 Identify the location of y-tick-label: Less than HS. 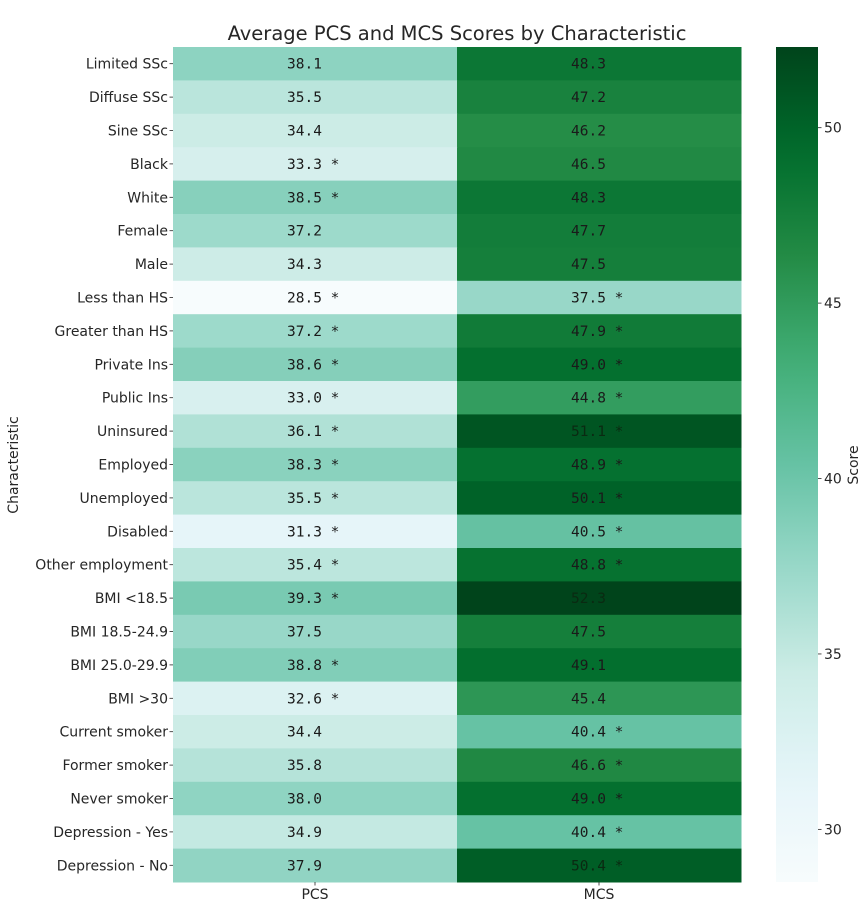
(122, 299).